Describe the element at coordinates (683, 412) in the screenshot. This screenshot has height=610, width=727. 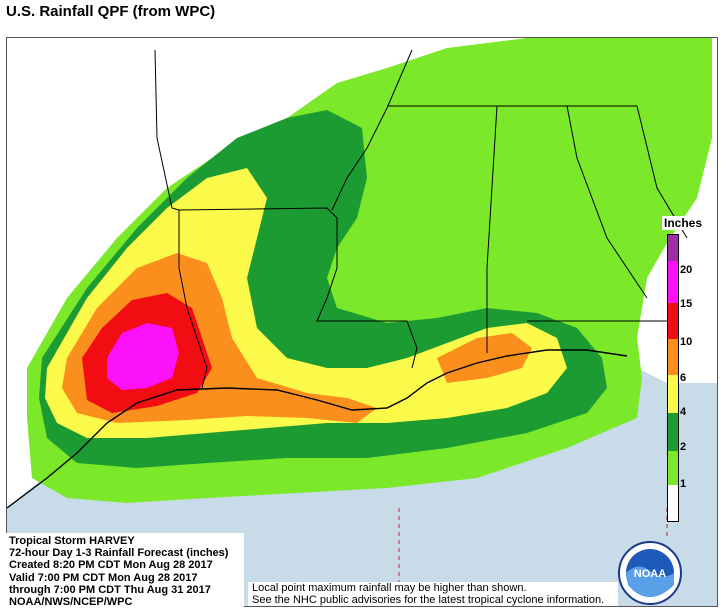
I see `legend-tick-4: 4` at that location.